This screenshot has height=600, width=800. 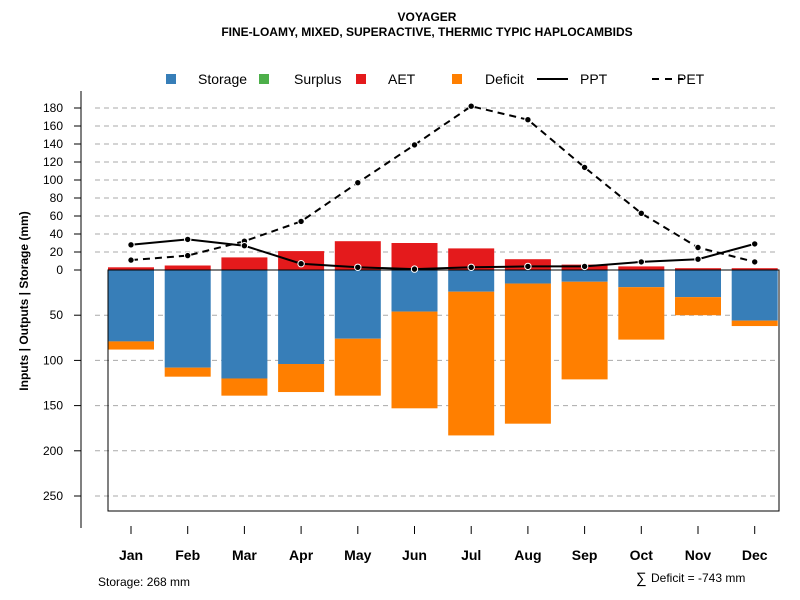 I want to click on x-tick-label: Jan, so click(x=131, y=555).